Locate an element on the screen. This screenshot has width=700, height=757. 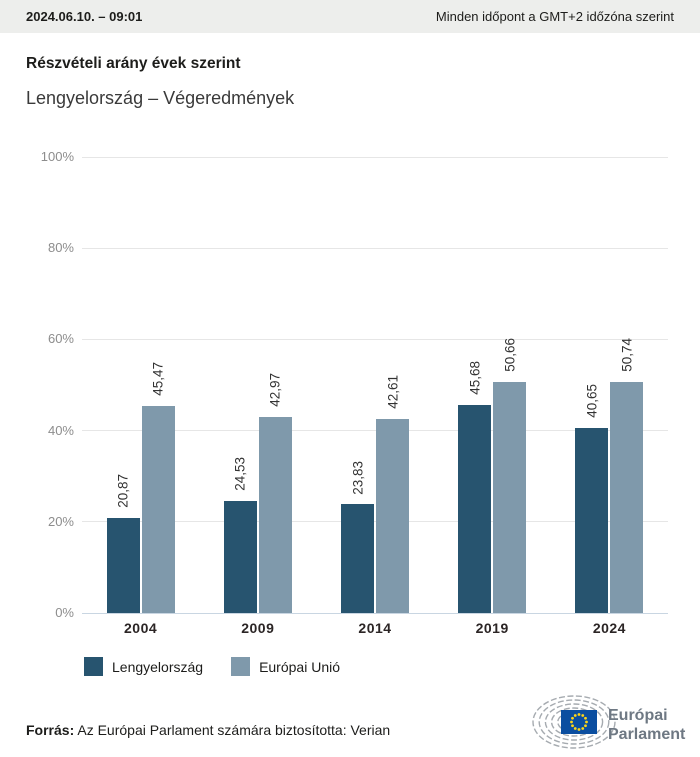
european-parliament-logo: Európai Parlament is located at coordinates (610, 724).